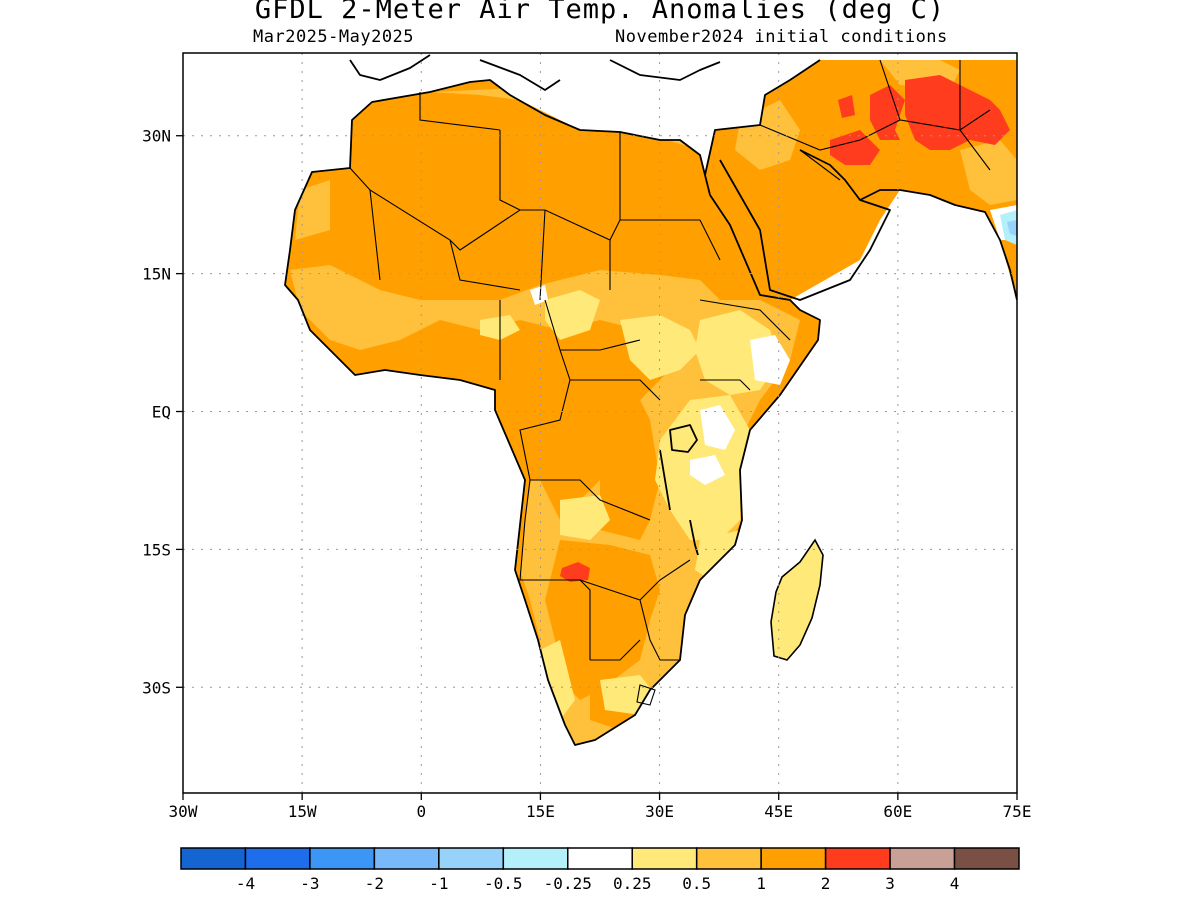 The image size is (1200, 900). I want to click on colorbar-label: 1, so click(761, 883).